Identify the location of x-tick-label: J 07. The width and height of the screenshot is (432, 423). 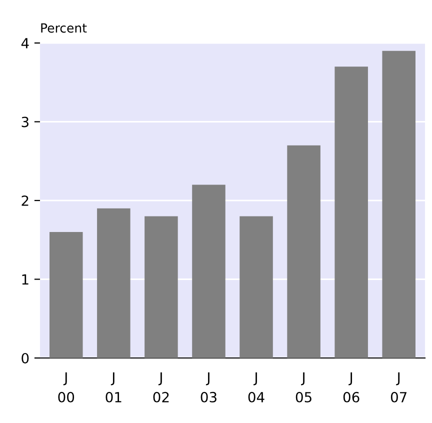
(398, 387).